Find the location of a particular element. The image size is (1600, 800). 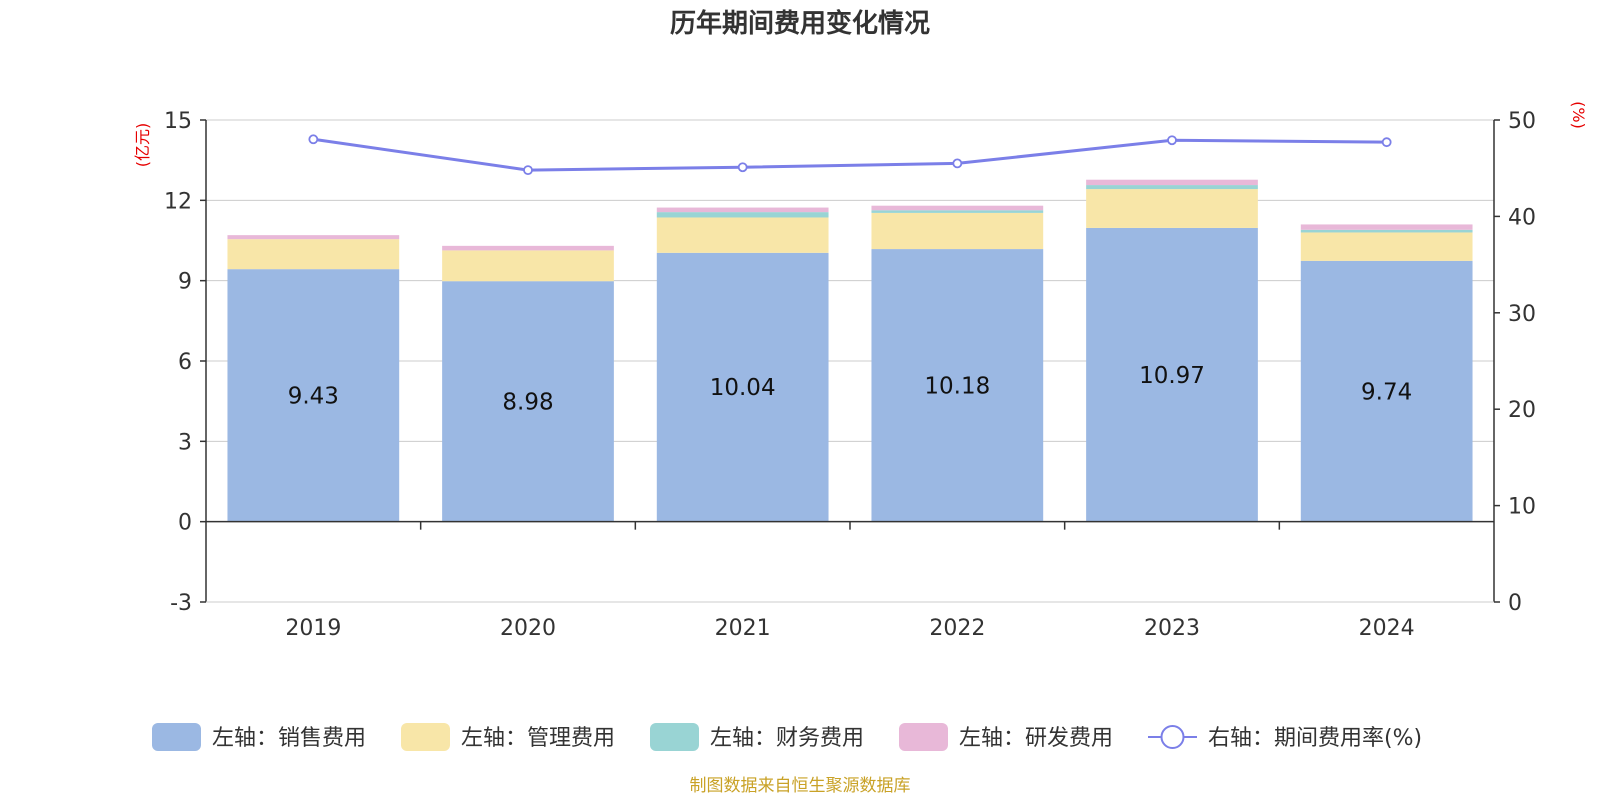

right-tick-label: 30 is located at coordinates (1522, 314).